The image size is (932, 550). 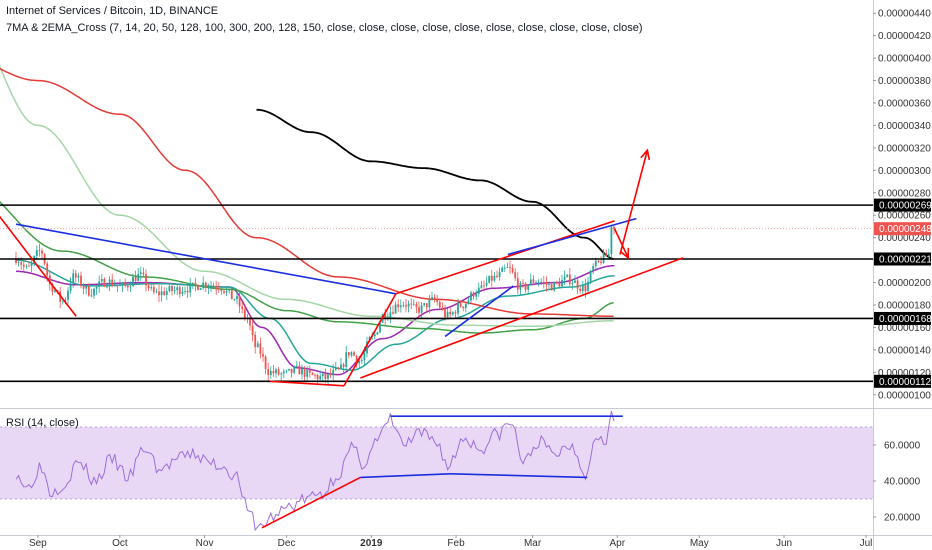 What do you see at coordinates (904, 81) in the screenshot?
I see `price-tick-label: 0.00000380` at bounding box center [904, 81].